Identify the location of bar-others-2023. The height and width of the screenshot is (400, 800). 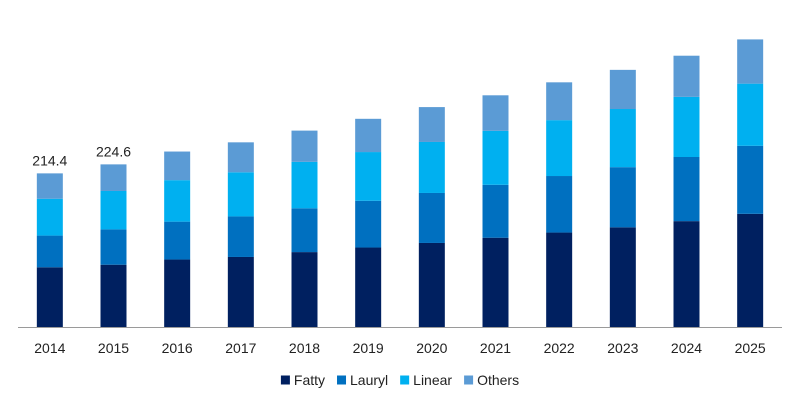
(622, 89).